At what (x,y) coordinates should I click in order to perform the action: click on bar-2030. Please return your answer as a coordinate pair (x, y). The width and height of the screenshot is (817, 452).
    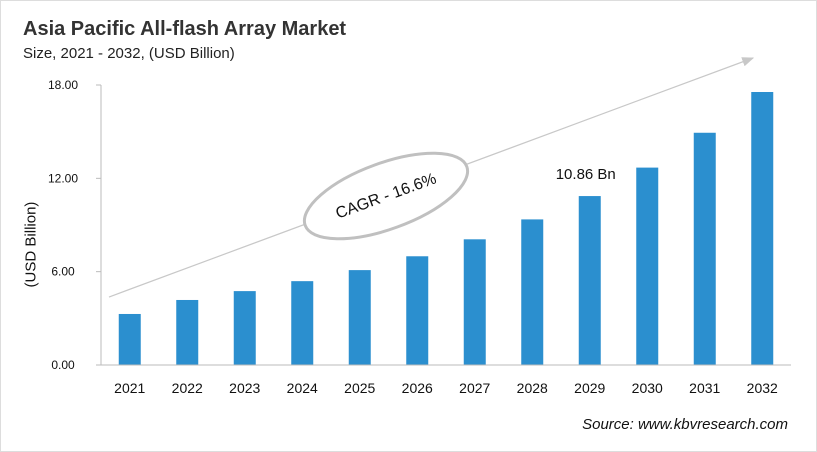
    Looking at the image, I should click on (647, 266).